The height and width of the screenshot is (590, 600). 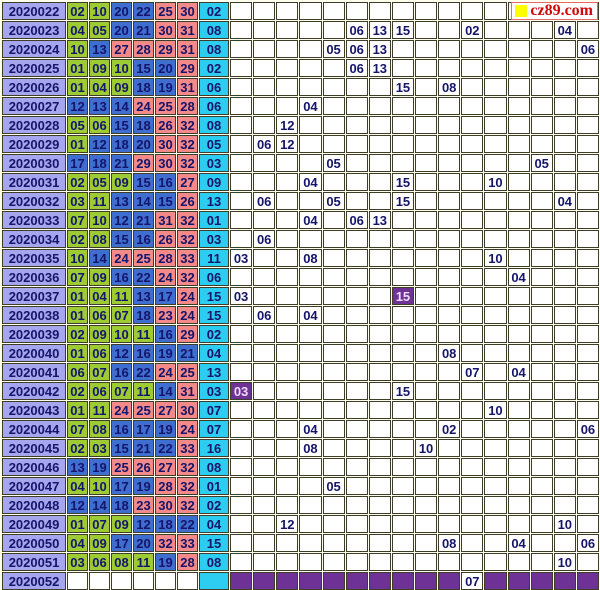 I want to click on issue-label: 2020026, so click(x=34, y=87).